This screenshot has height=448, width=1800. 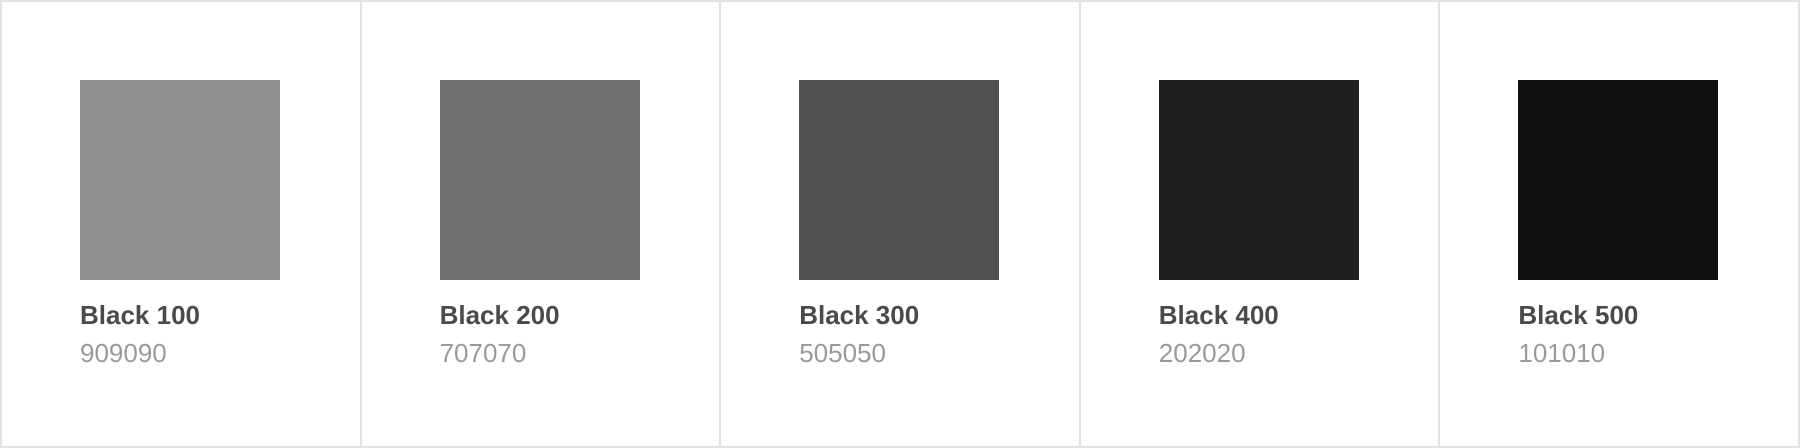 I want to click on swatch-hex-code: 101010, so click(x=1562, y=353).